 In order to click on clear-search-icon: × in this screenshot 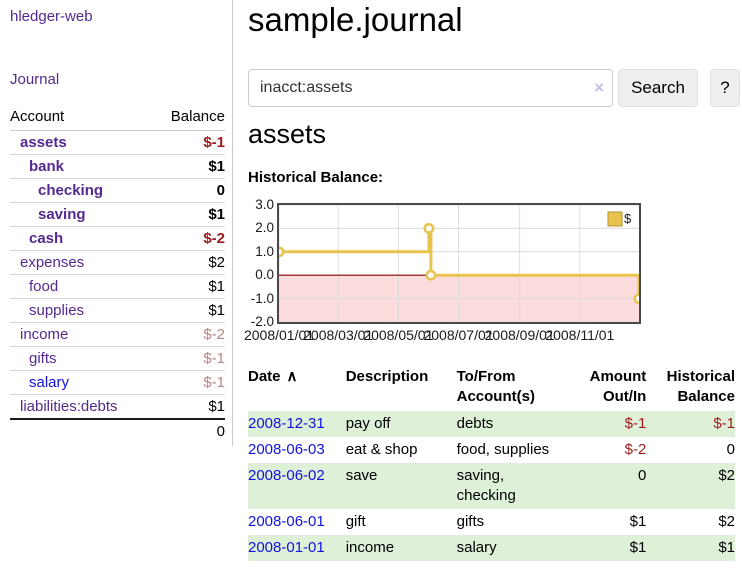, I will do `click(599, 87)`.